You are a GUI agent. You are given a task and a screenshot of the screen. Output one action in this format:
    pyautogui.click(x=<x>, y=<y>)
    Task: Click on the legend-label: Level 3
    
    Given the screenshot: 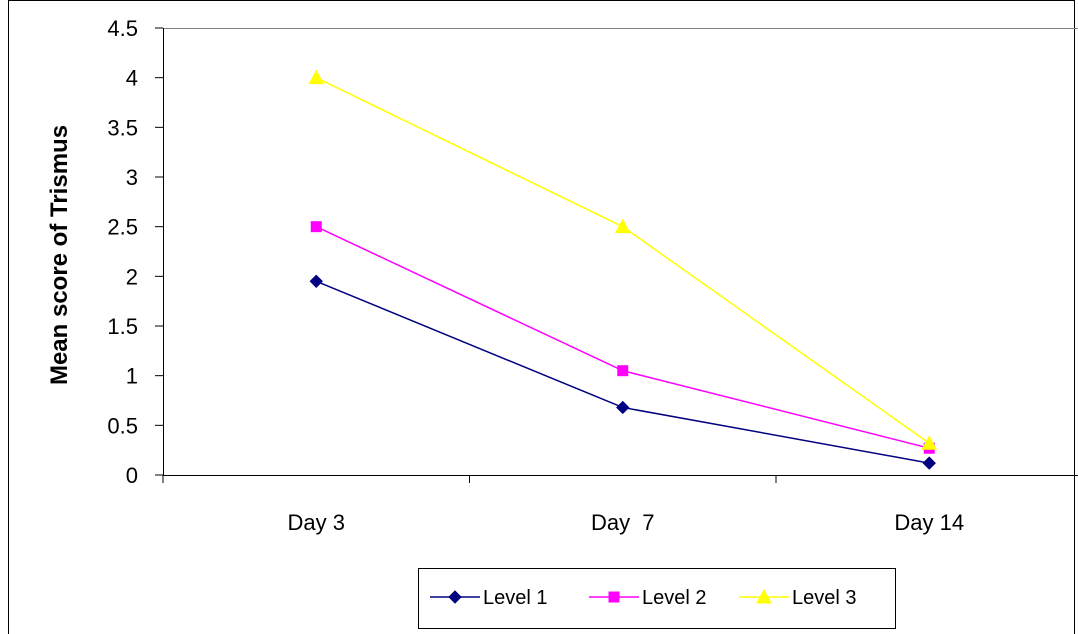 What is the action you would take?
    pyautogui.click(x=824, y=598)
    